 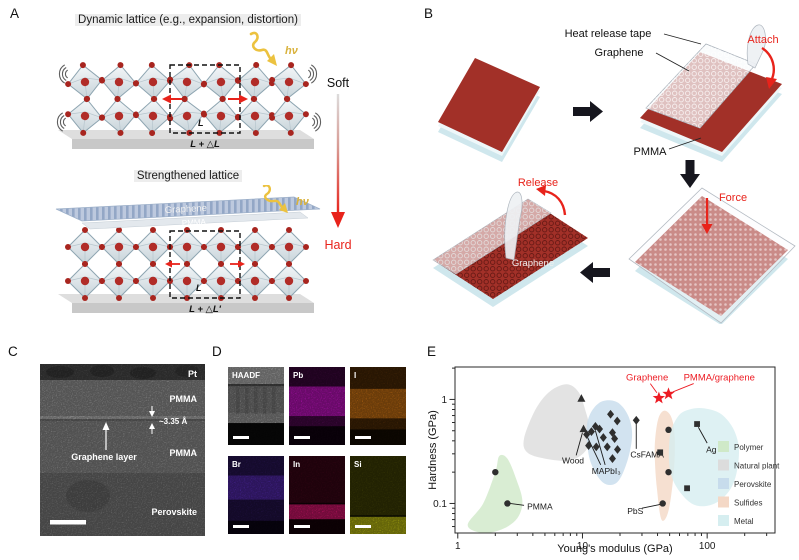 What do you see at coordinates (432, 351) in the screenshot?
I see `panel-e-label: E` at bounding box center [432, 351].